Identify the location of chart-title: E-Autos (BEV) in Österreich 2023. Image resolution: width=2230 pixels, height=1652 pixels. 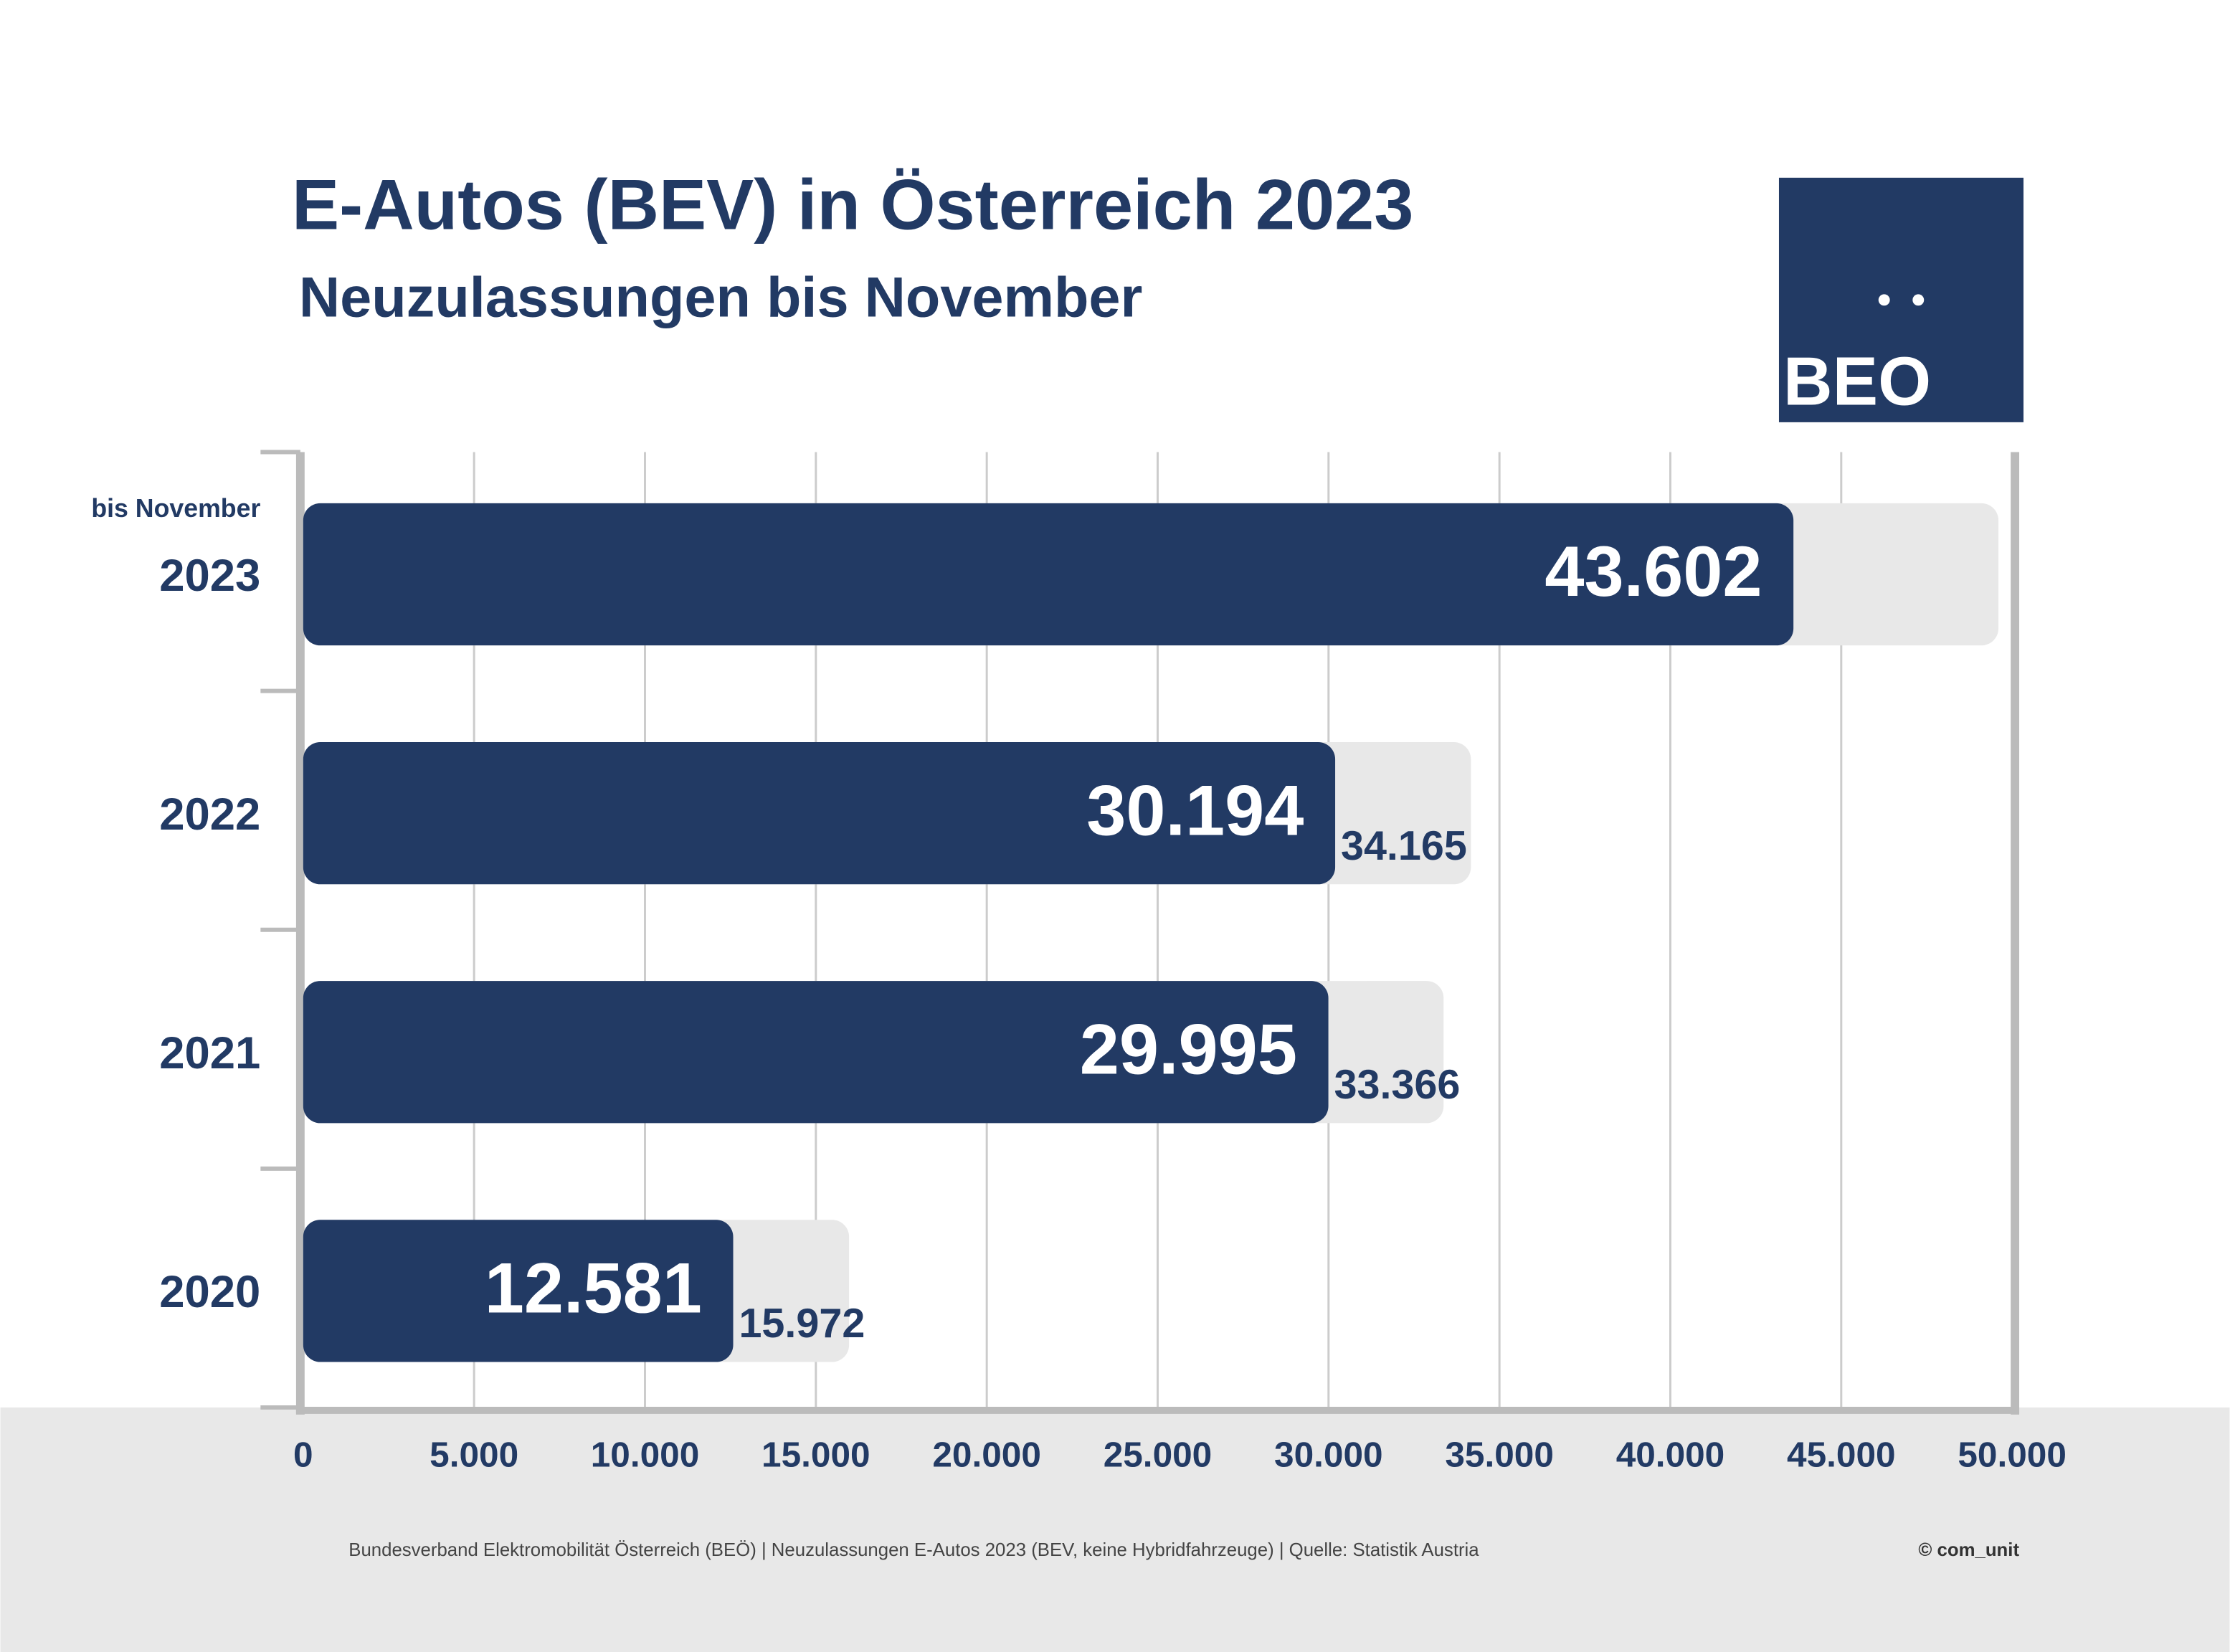
(852, 205).